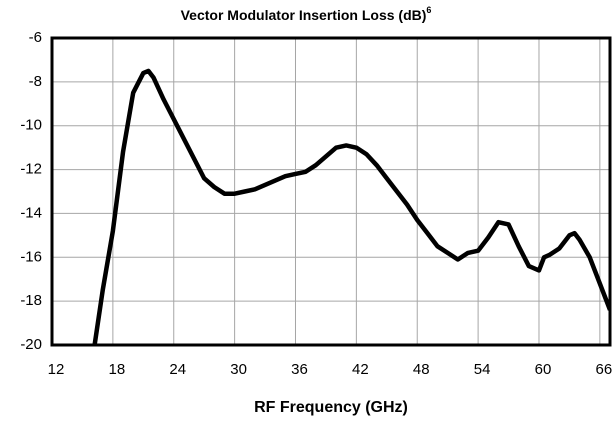 The width and height of the screenshot is (613, 427). What do you see at coordinates (360, 369) in the screenshot?
I see `x-tick-label: 42` at bounding box center [360, 369].